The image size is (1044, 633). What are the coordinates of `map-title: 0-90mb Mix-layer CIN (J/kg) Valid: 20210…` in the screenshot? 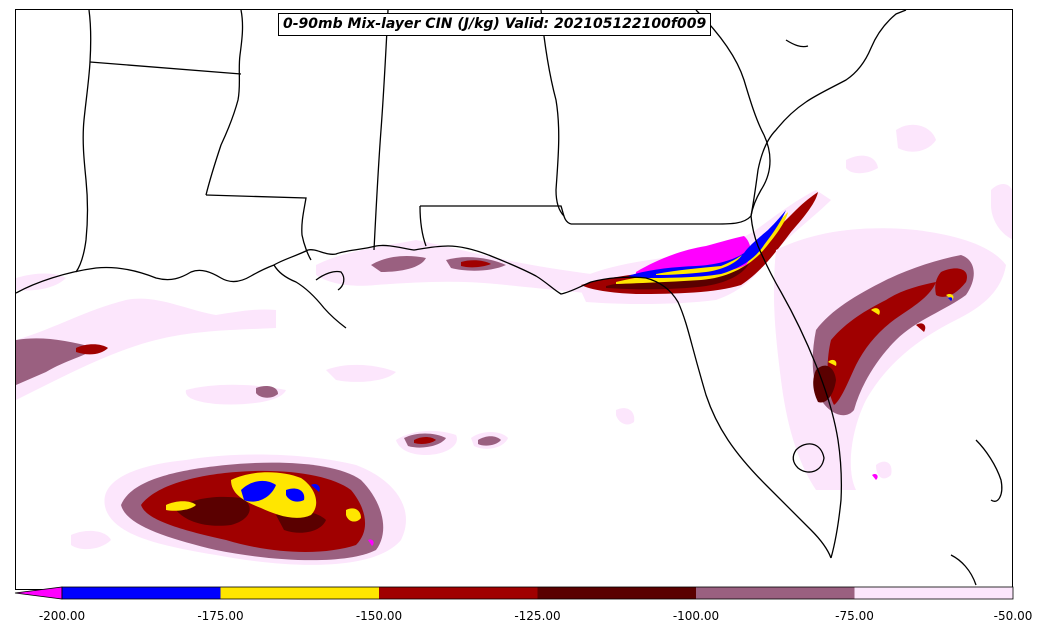 It's located at (495, 24).